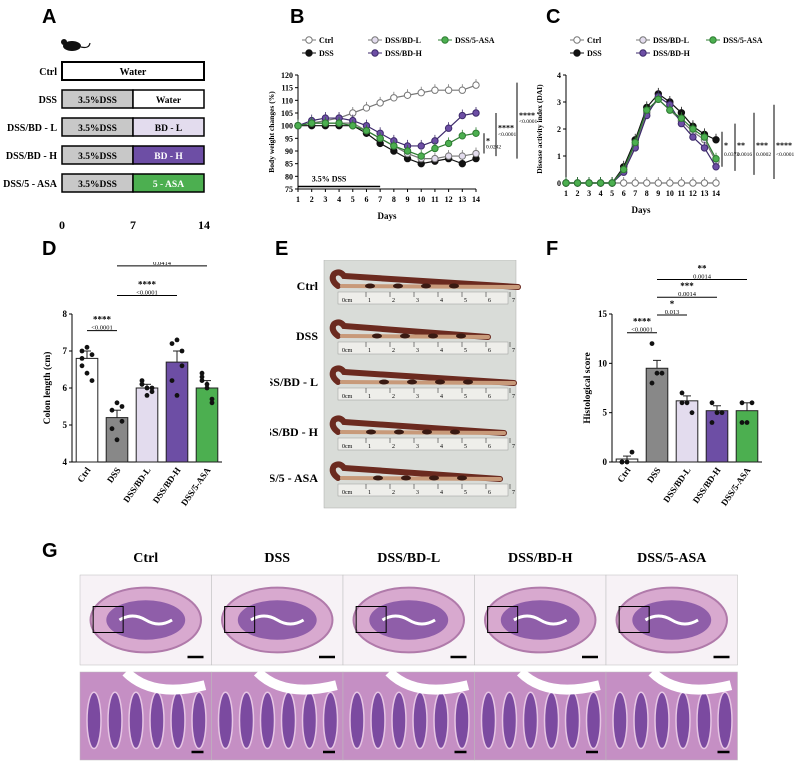 This screenshot has width=800, height=765. Describe the element at coordinates (168, 157) in the screenshot. I see `schedule-segment-label: BD - H` at that location.